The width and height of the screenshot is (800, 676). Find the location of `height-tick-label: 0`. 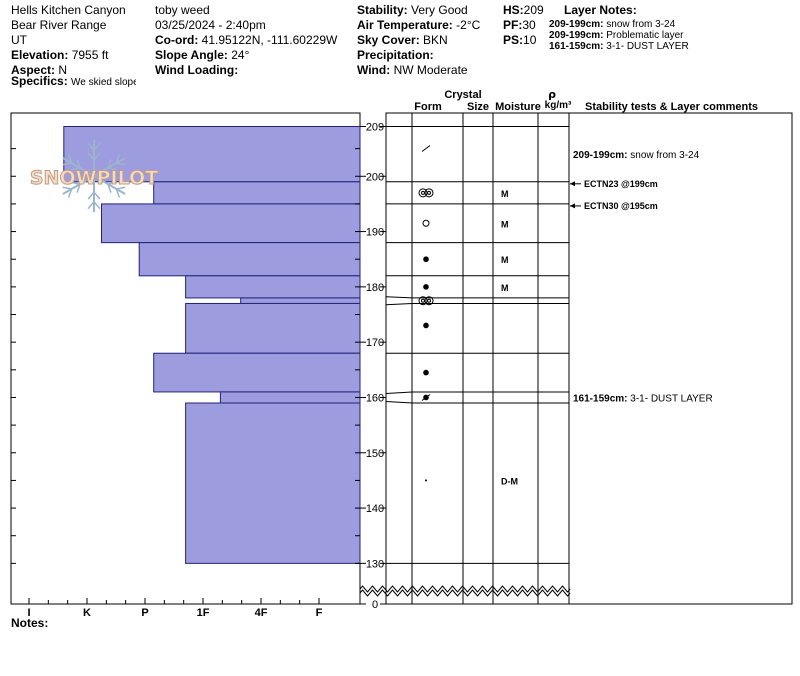

height-tick-label: 0 is located at coordinates (375, 605).